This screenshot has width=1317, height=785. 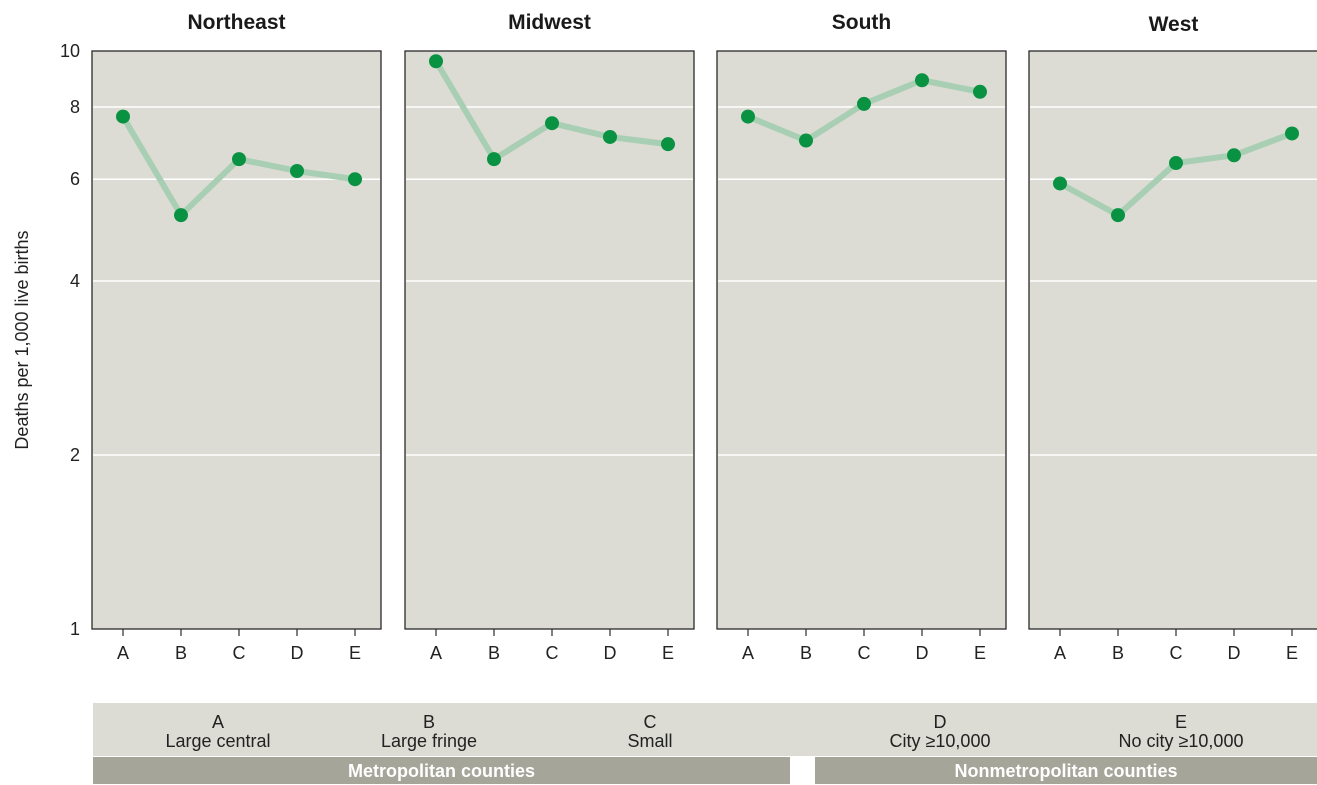 I want to click on legend-box, so click(x=705, y=729).